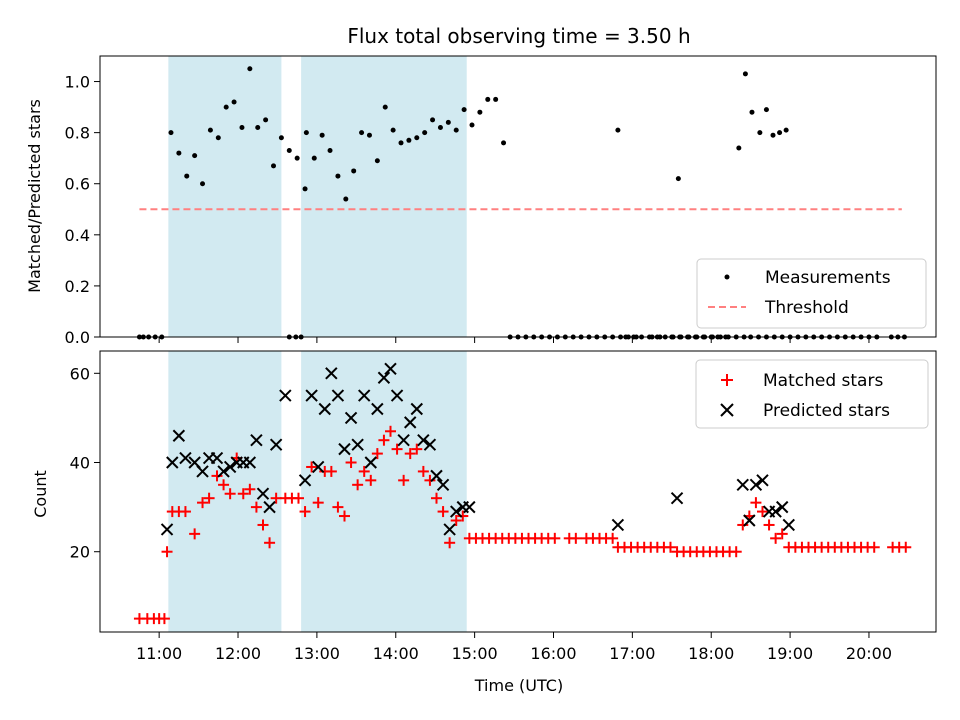  Describe the element at coordinates (77, 82) in the screenshot. I see `y-tick-label: 1.0` at that location.